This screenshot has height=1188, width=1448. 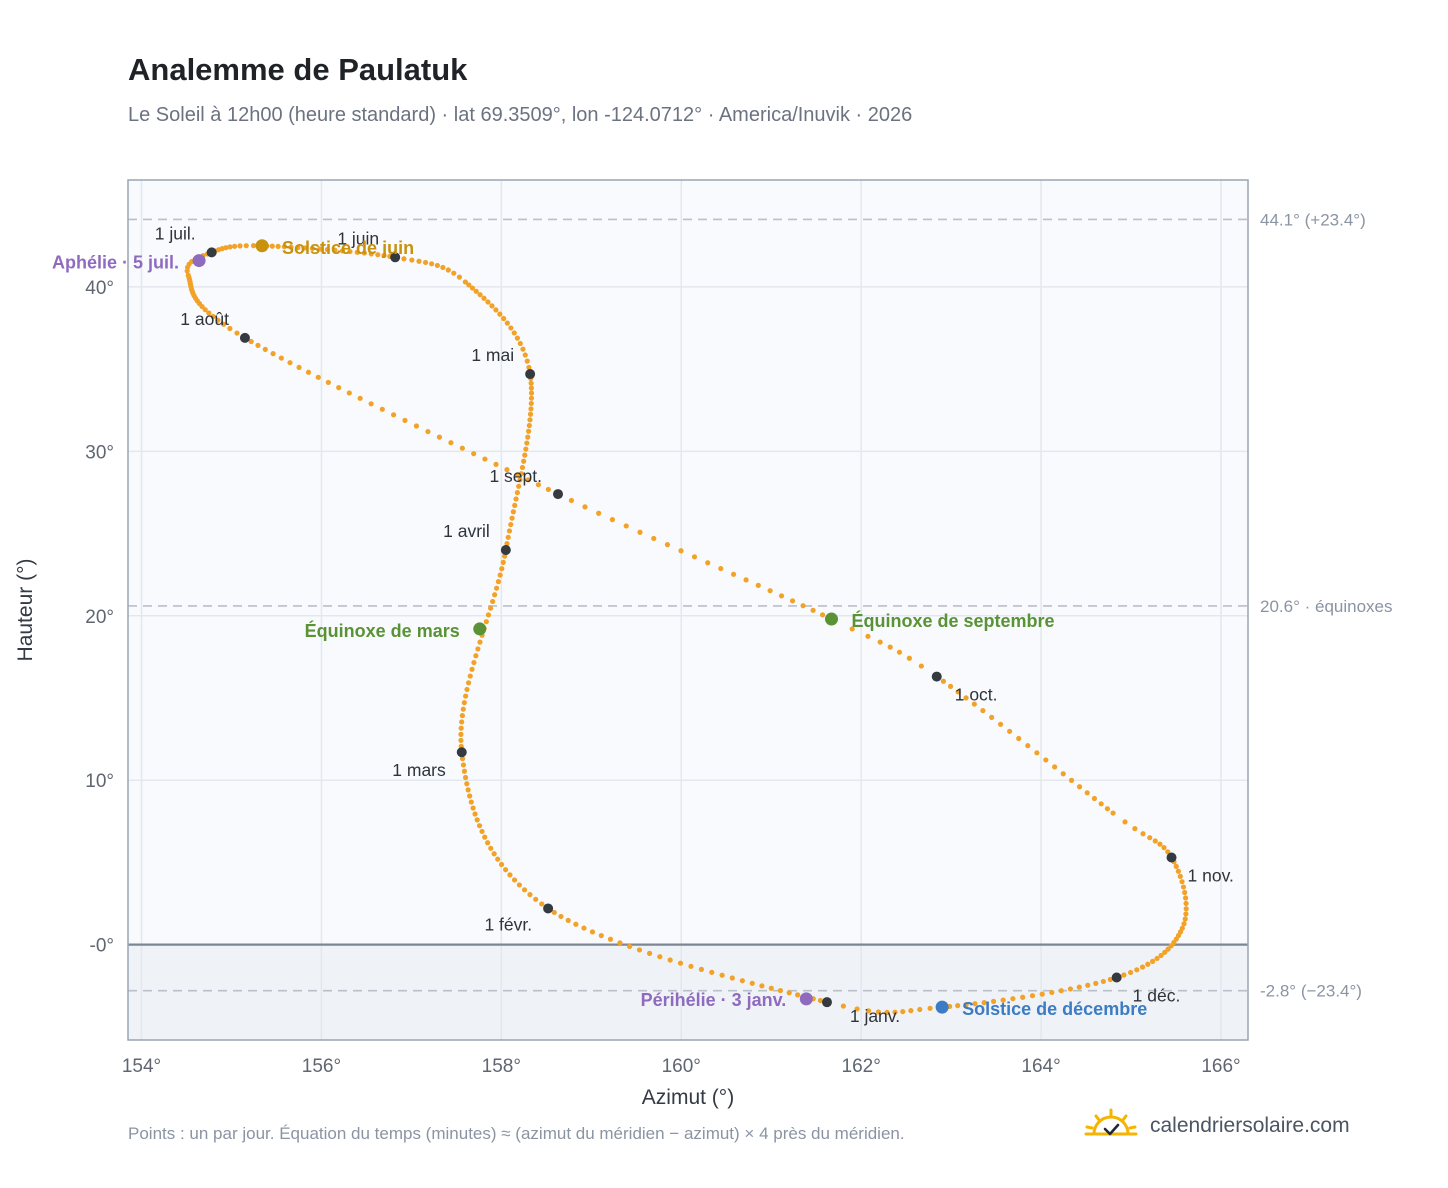 What do you see at coordinates (1217, 1126) in the screenshot?
I see `brand: calendriersolaire.com` at bounding box center [1217, 1126].